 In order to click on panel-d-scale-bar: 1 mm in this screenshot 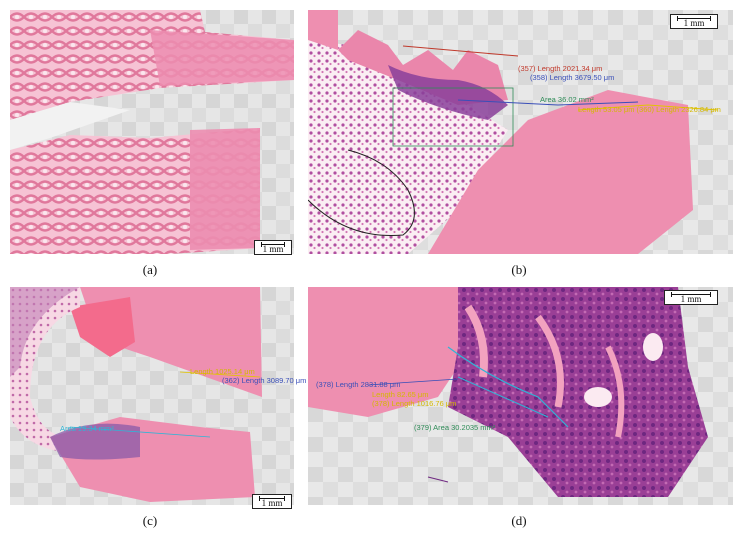, I will do `click(691, 297)`.